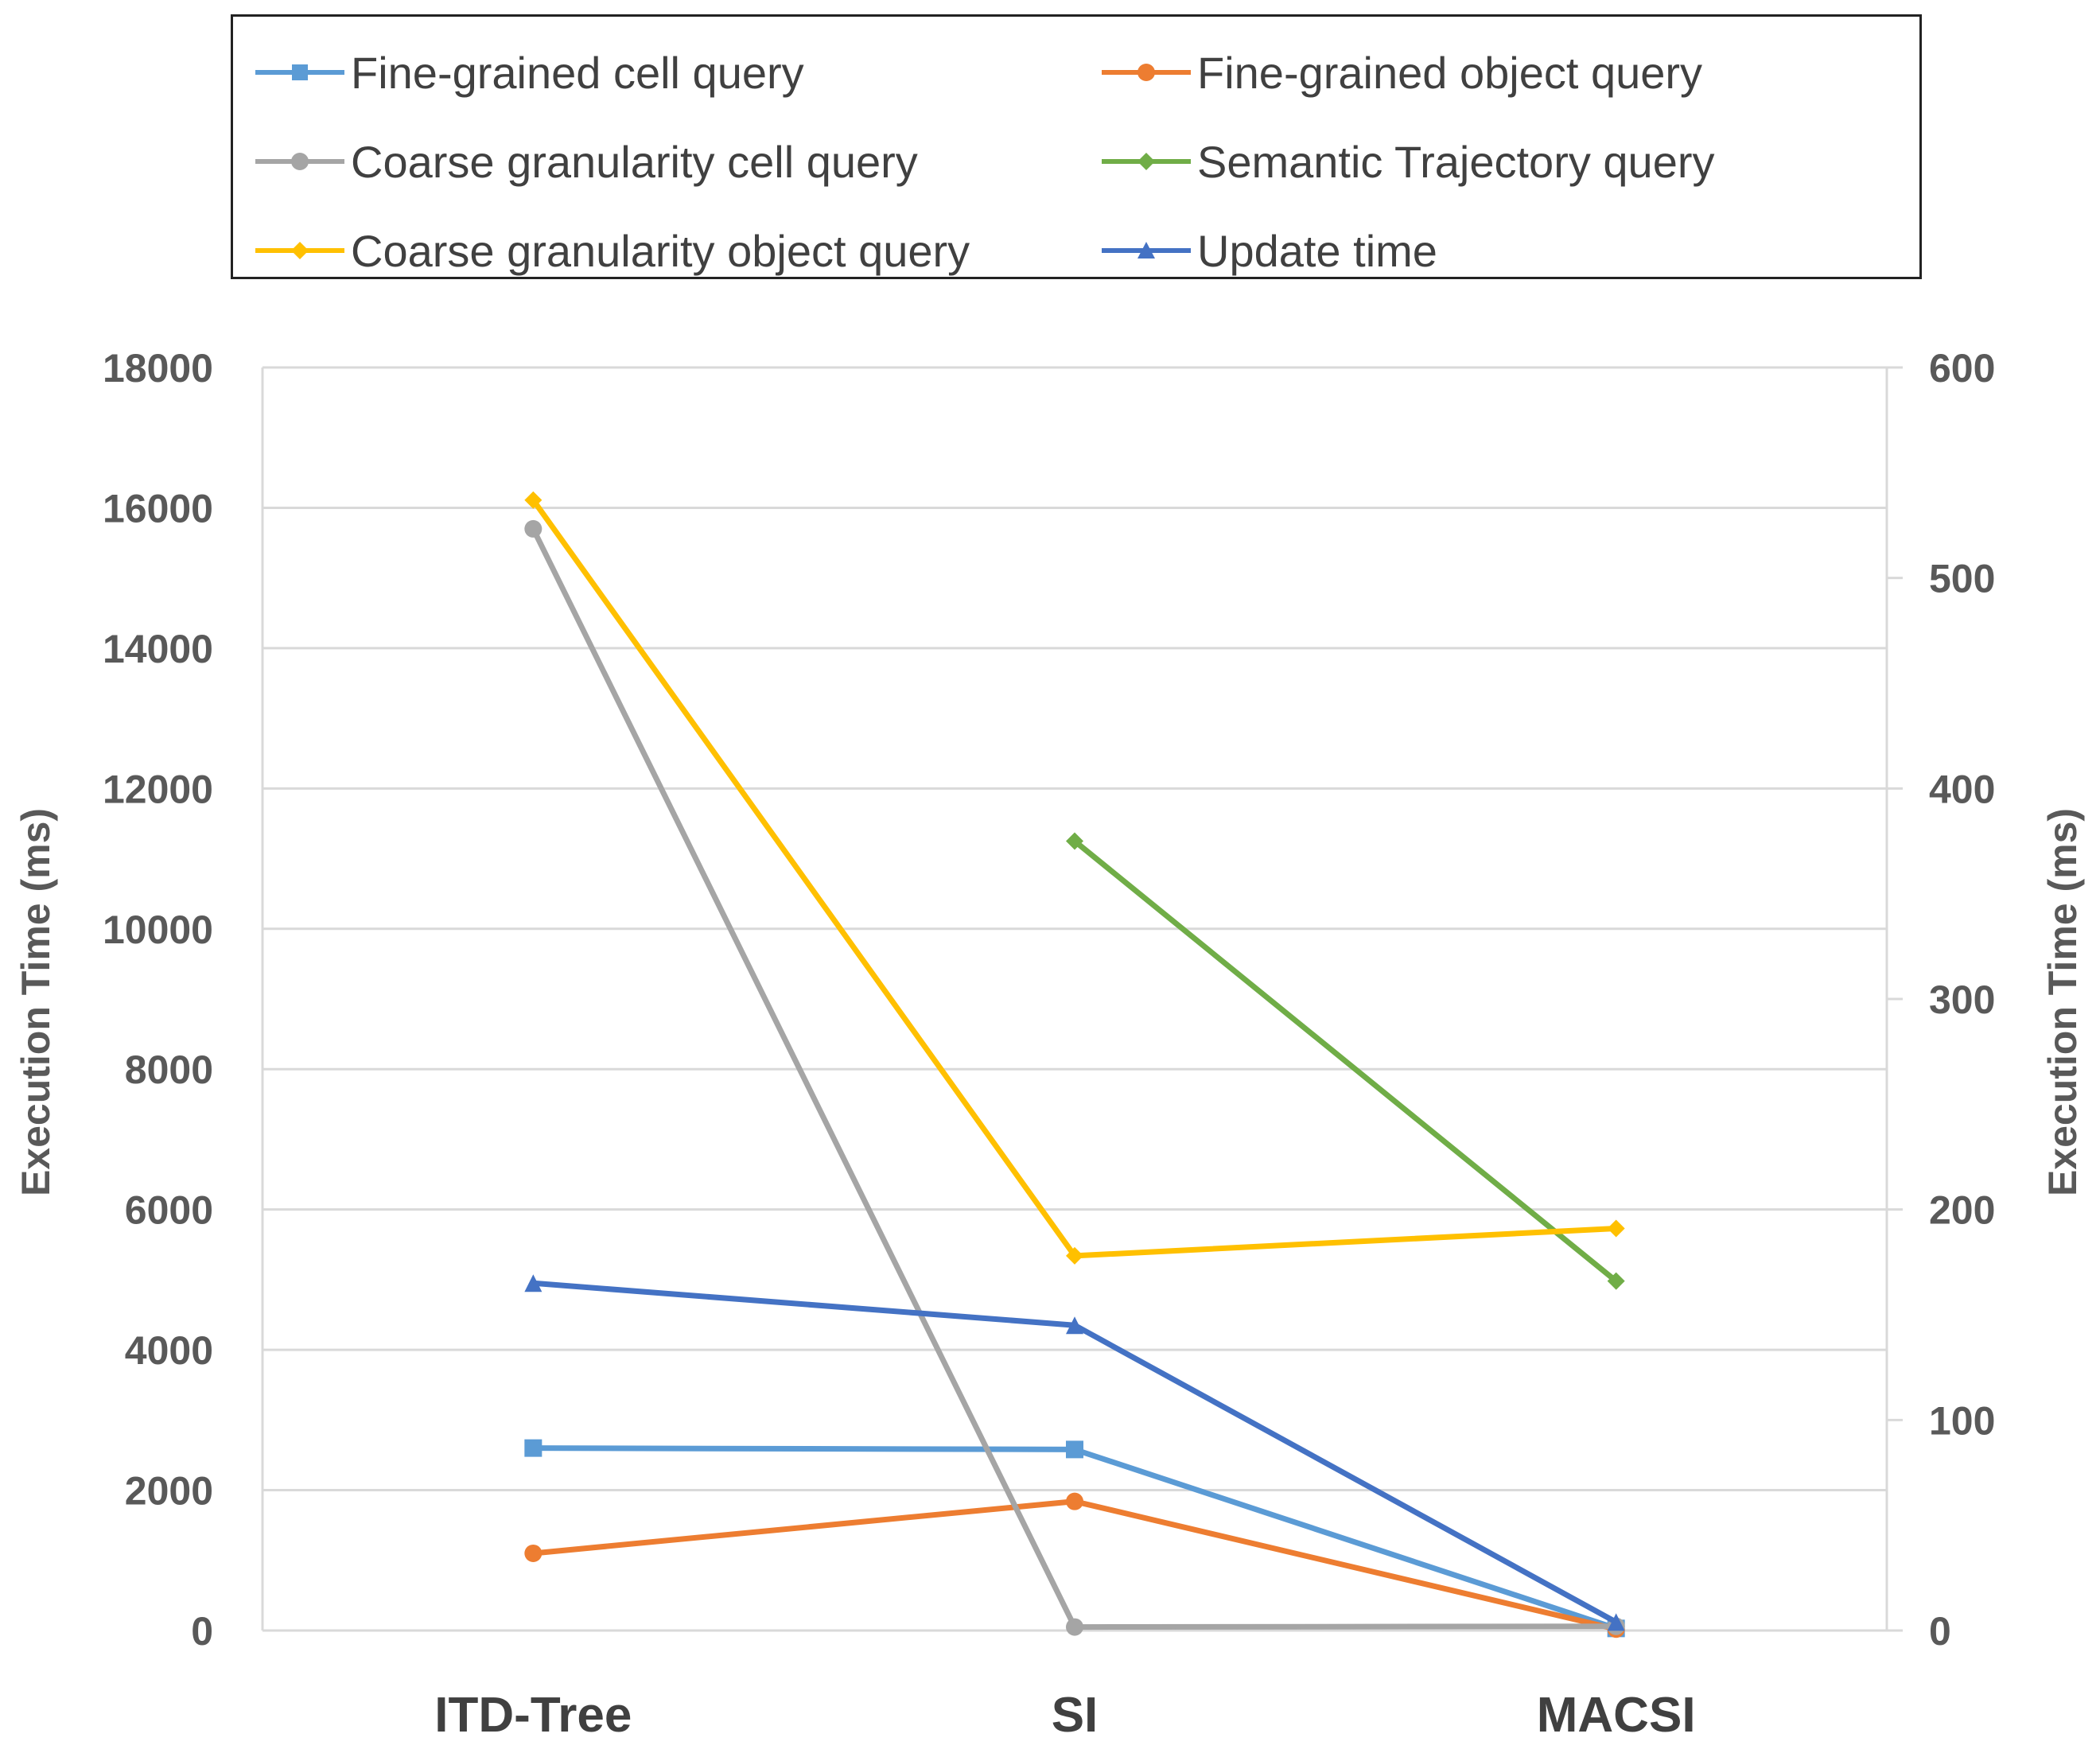 Image resolution: width=2100 pixels, height=1753 pixels. What do you see at coordinates (202, 1632) in the screenshot?
I see `y-left-tick-label: 0` at bounding box center [202, 1632].